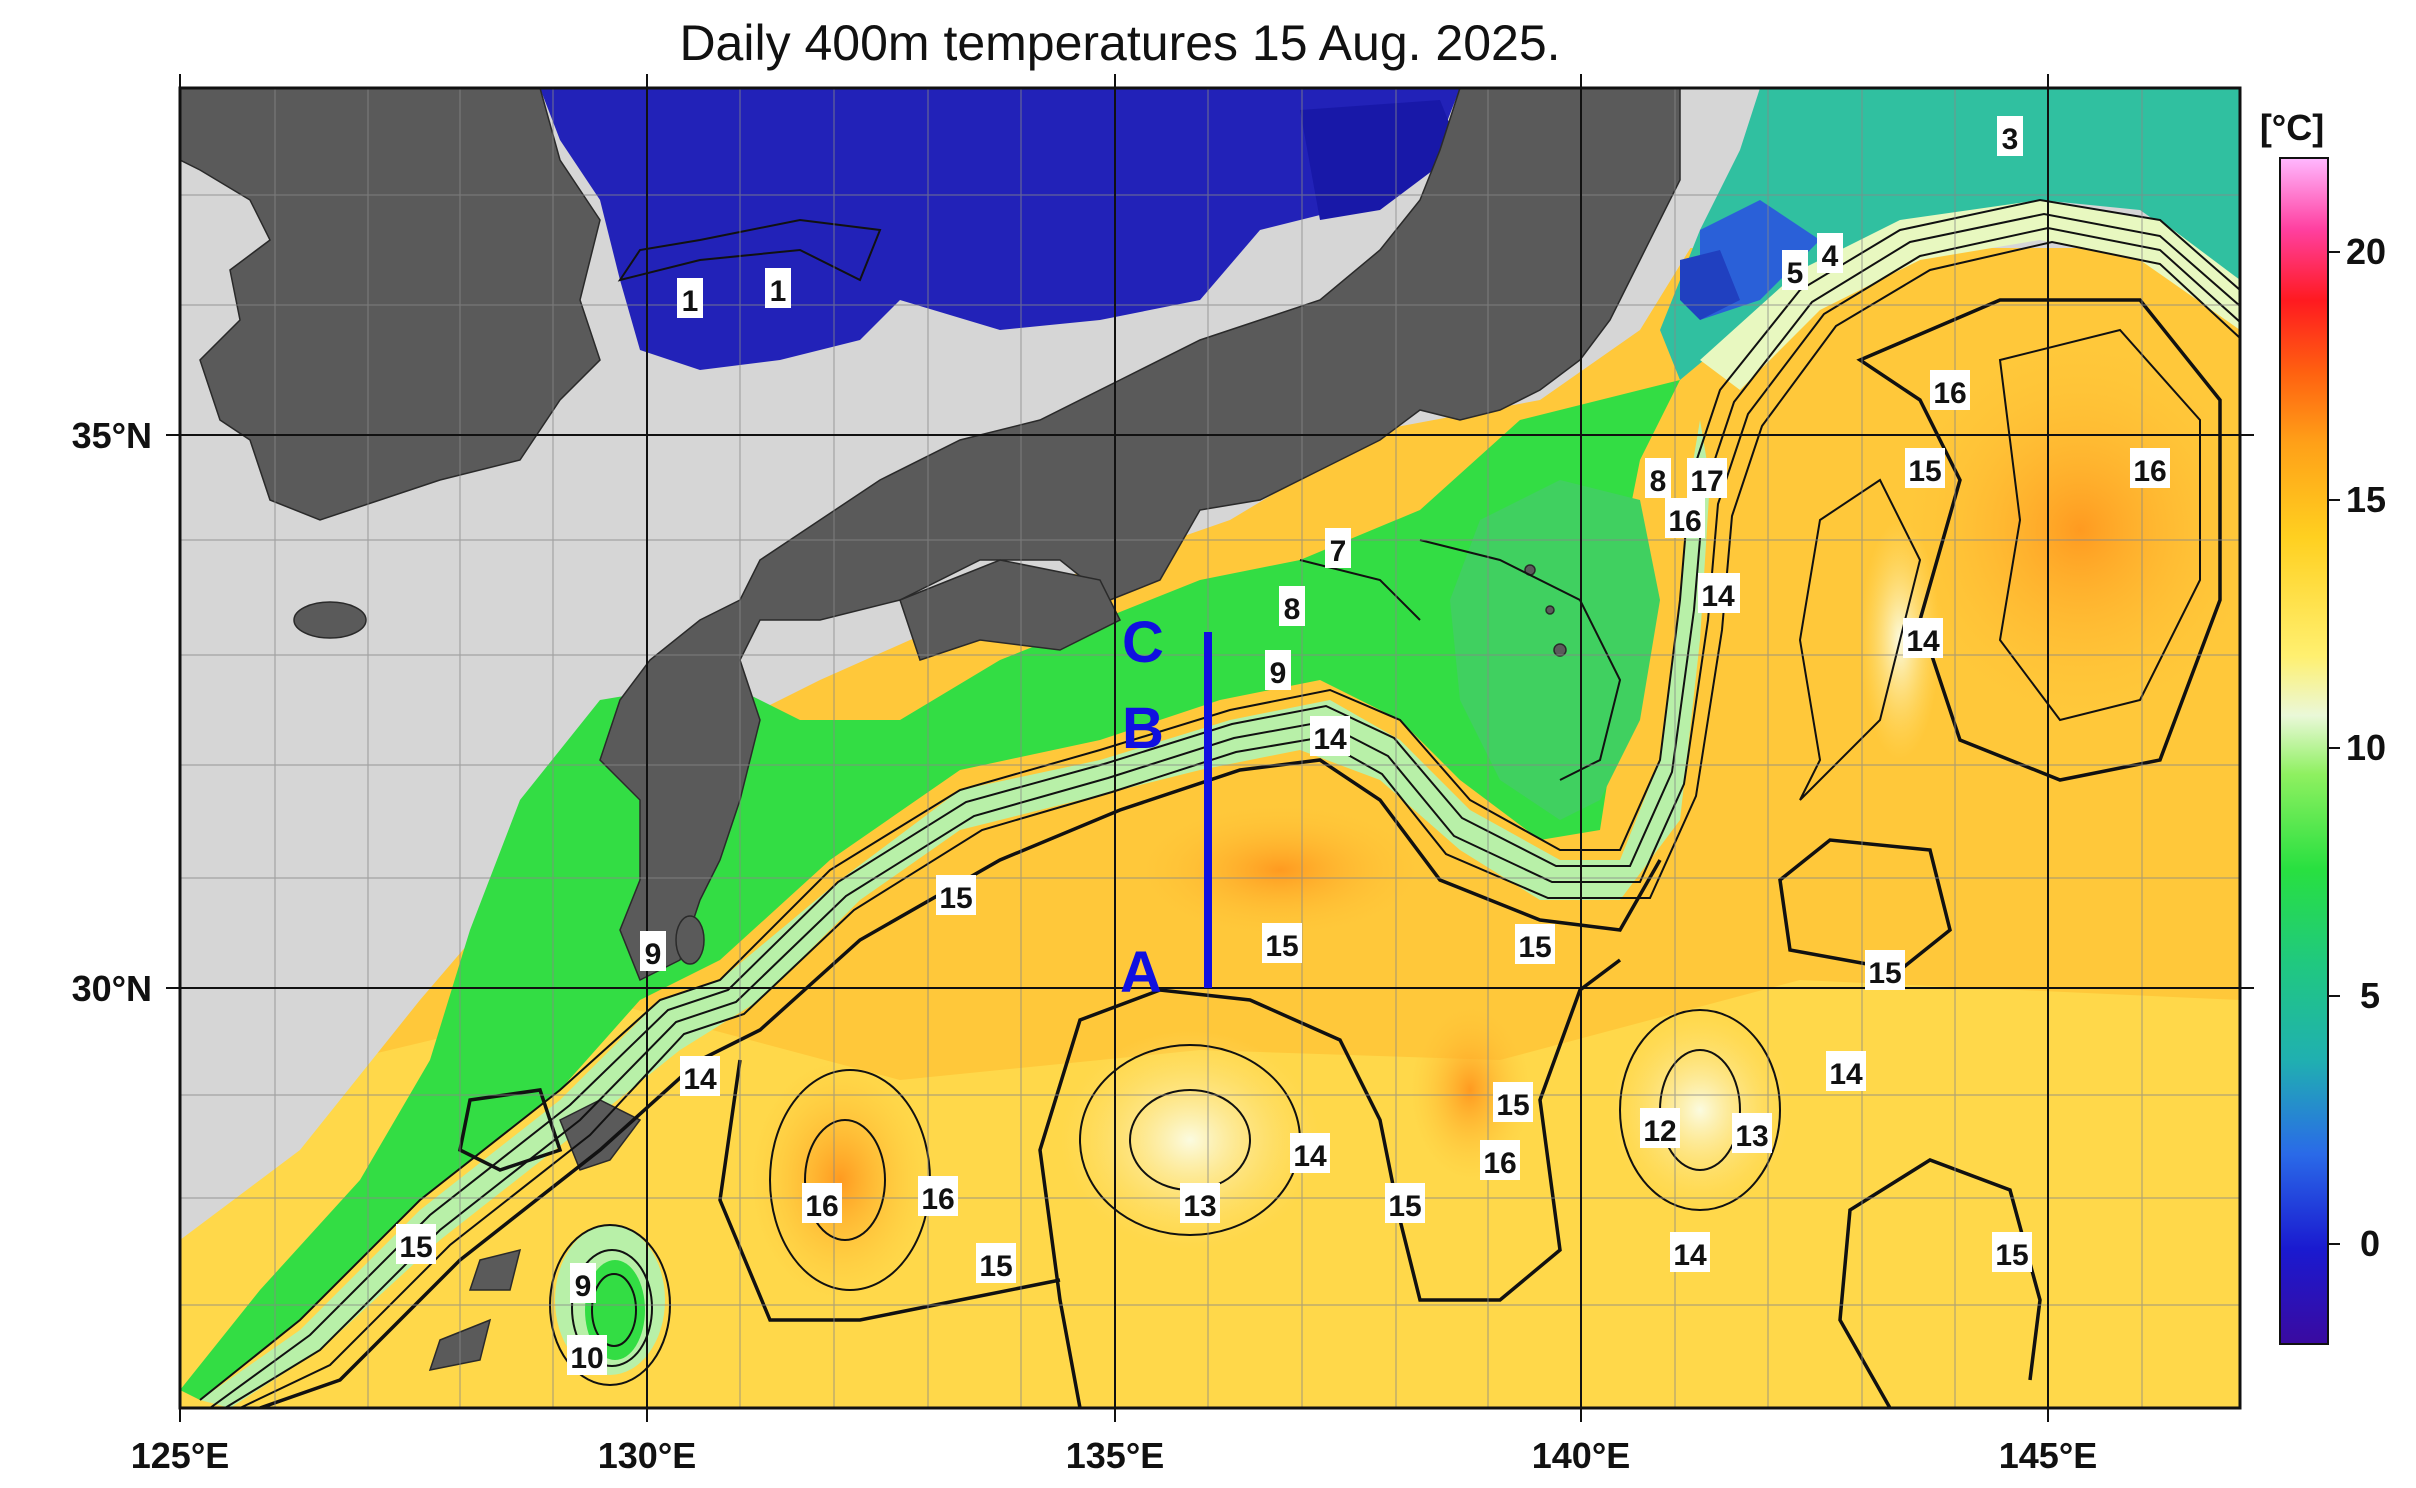 Image resolution: width=2416 pixels, height=1488 pixels. Describe the element at coordinates (2304, 751) in the screenshot. I see `colorbar-gradient` at that location.